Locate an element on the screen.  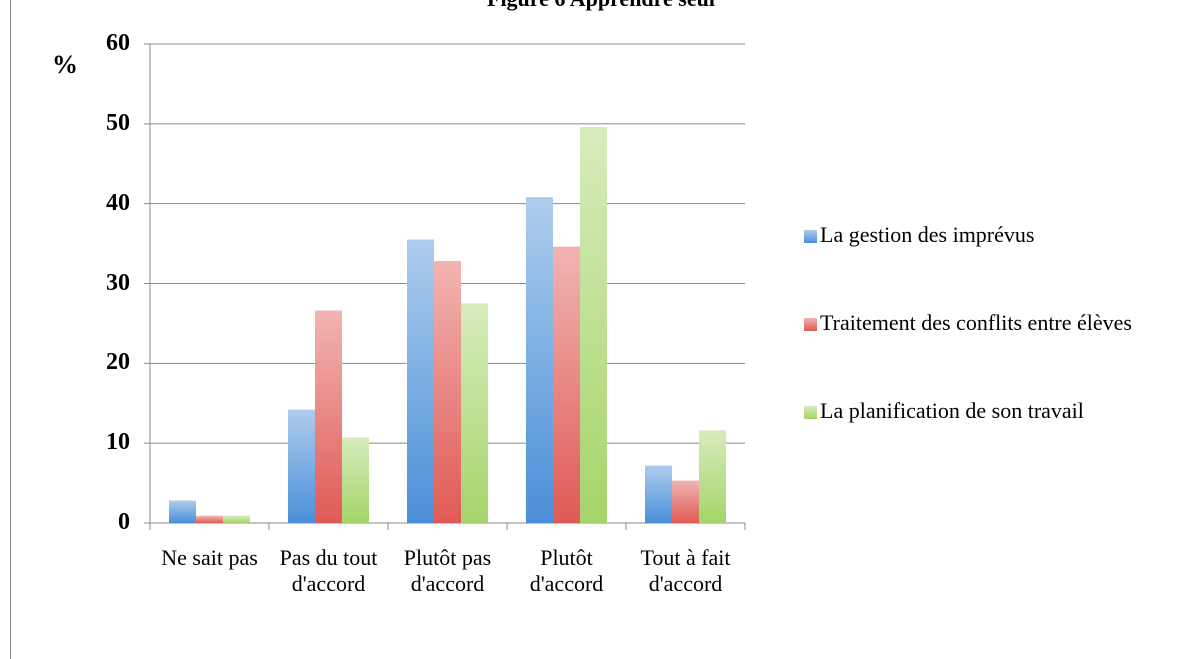
y-tick-label: 10 is located at coordinates (118, 442).